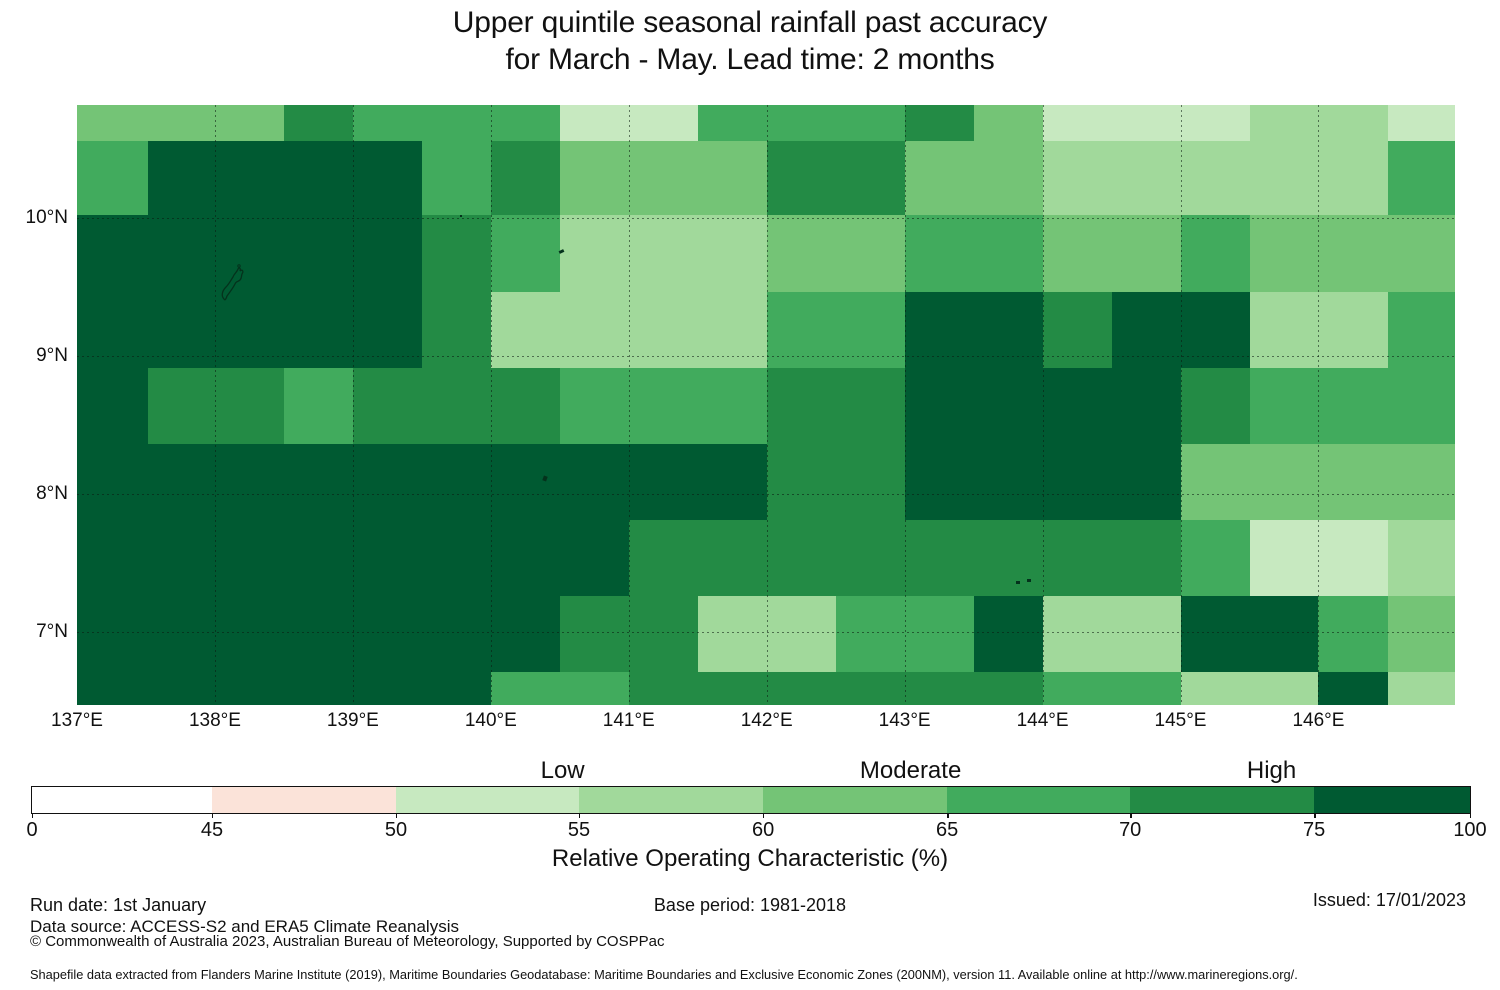  What do you see at coordinates (910, 770) in the screenshot?
I see `colorbar-category-label: Moderate` at bounding box center [910, 770].